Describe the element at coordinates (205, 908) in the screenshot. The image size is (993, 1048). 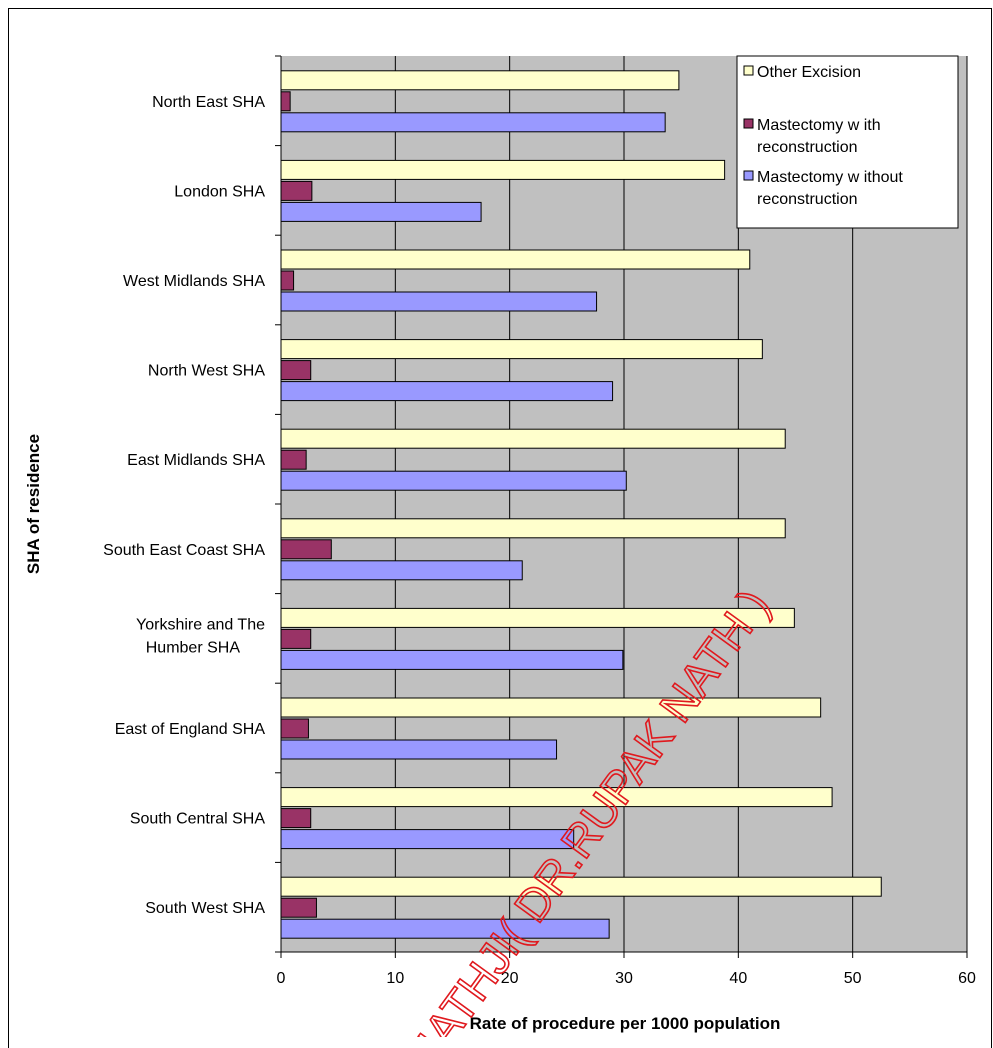
I see `category-label-10: South West SHA` at that location.